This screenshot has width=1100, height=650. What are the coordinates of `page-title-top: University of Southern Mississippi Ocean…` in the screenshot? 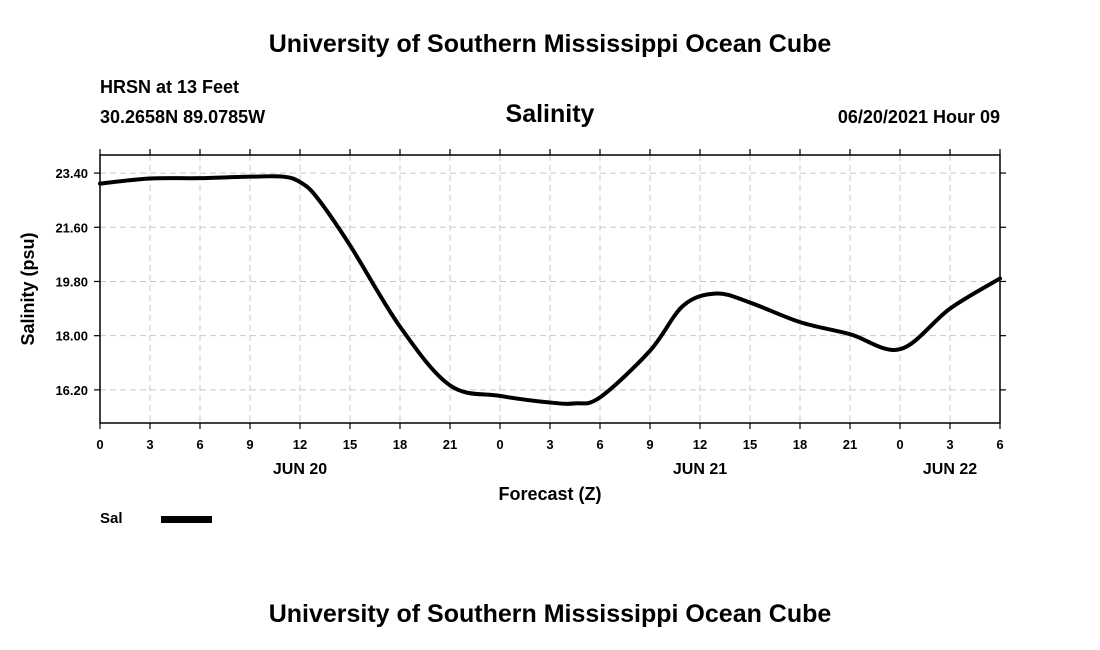 It's located at (550, 44).